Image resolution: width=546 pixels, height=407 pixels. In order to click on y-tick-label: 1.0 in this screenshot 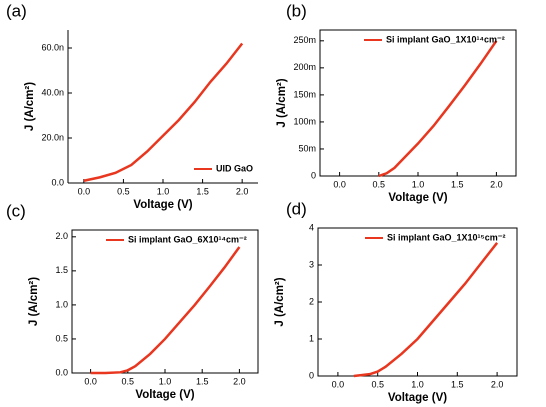, I will do `click(61, 304)`.